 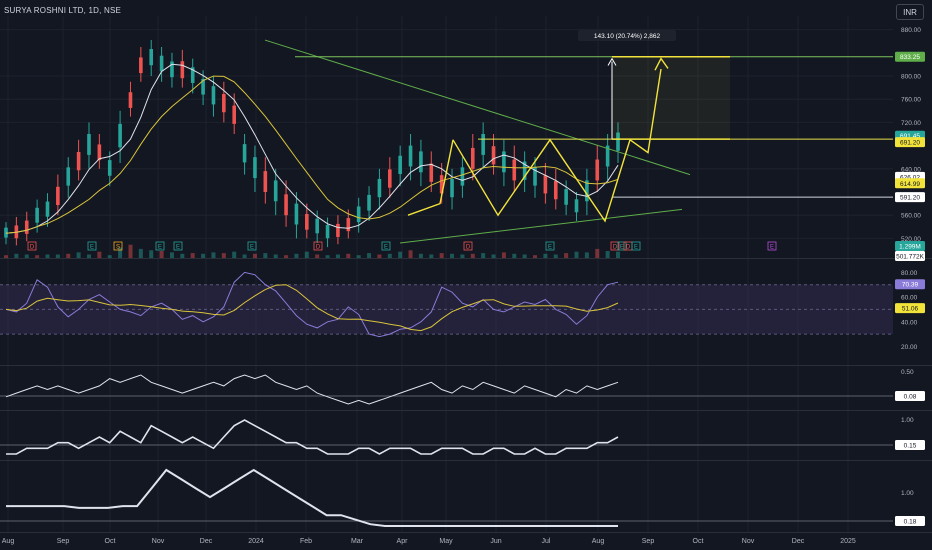 I want to click on price-badge-label: 591.20, so click(x=910, y=198).